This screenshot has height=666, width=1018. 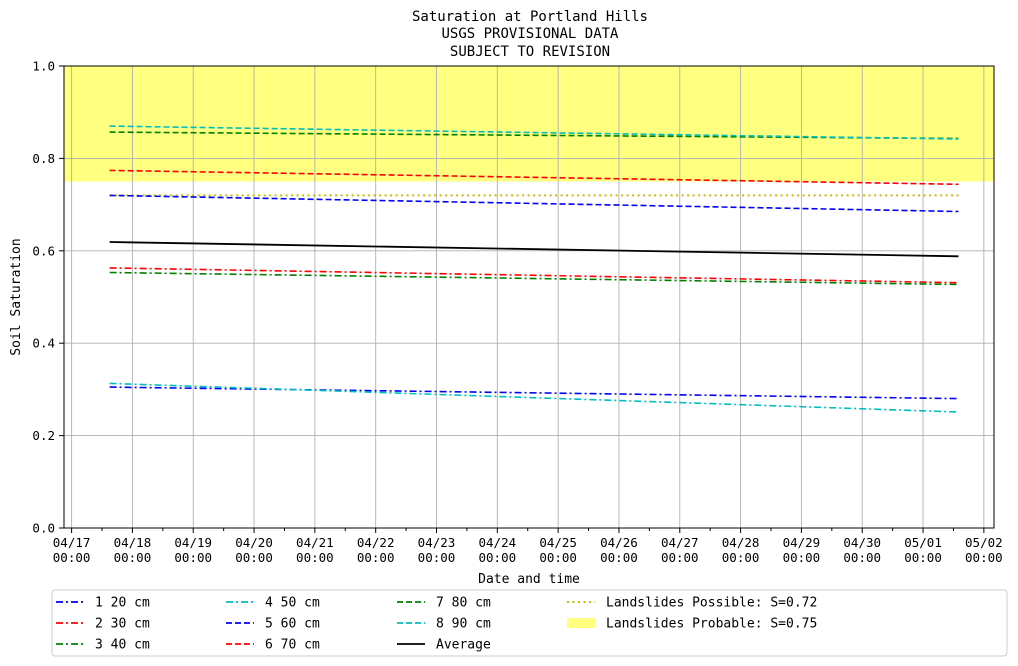 What do you see at coordinates (529, 579) in the screenshot?
I see `x-axis-label: Date and time` at bounding box center [529, 579].